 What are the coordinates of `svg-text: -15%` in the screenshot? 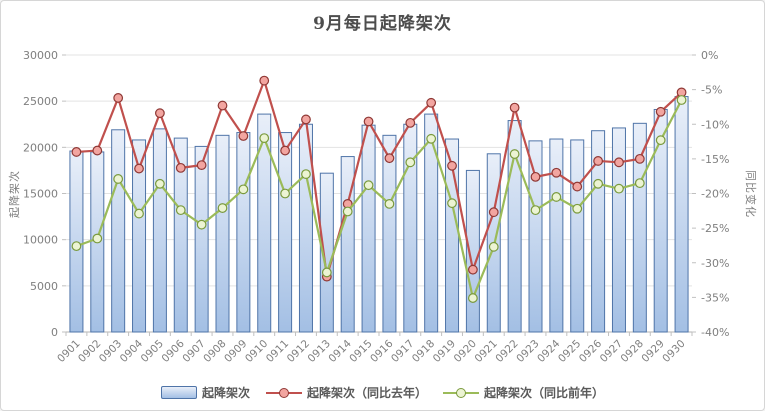 It's located at (715, 159).